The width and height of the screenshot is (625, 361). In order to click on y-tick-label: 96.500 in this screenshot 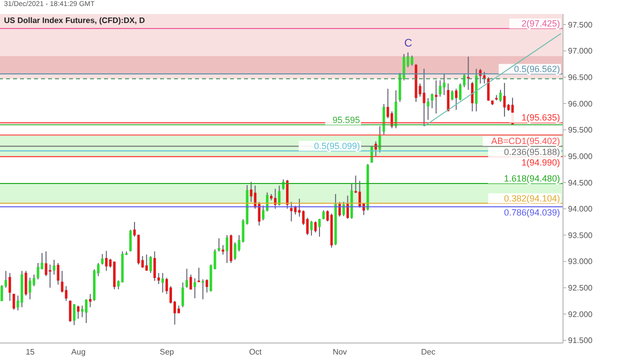, I will do `click(581, 77)`.